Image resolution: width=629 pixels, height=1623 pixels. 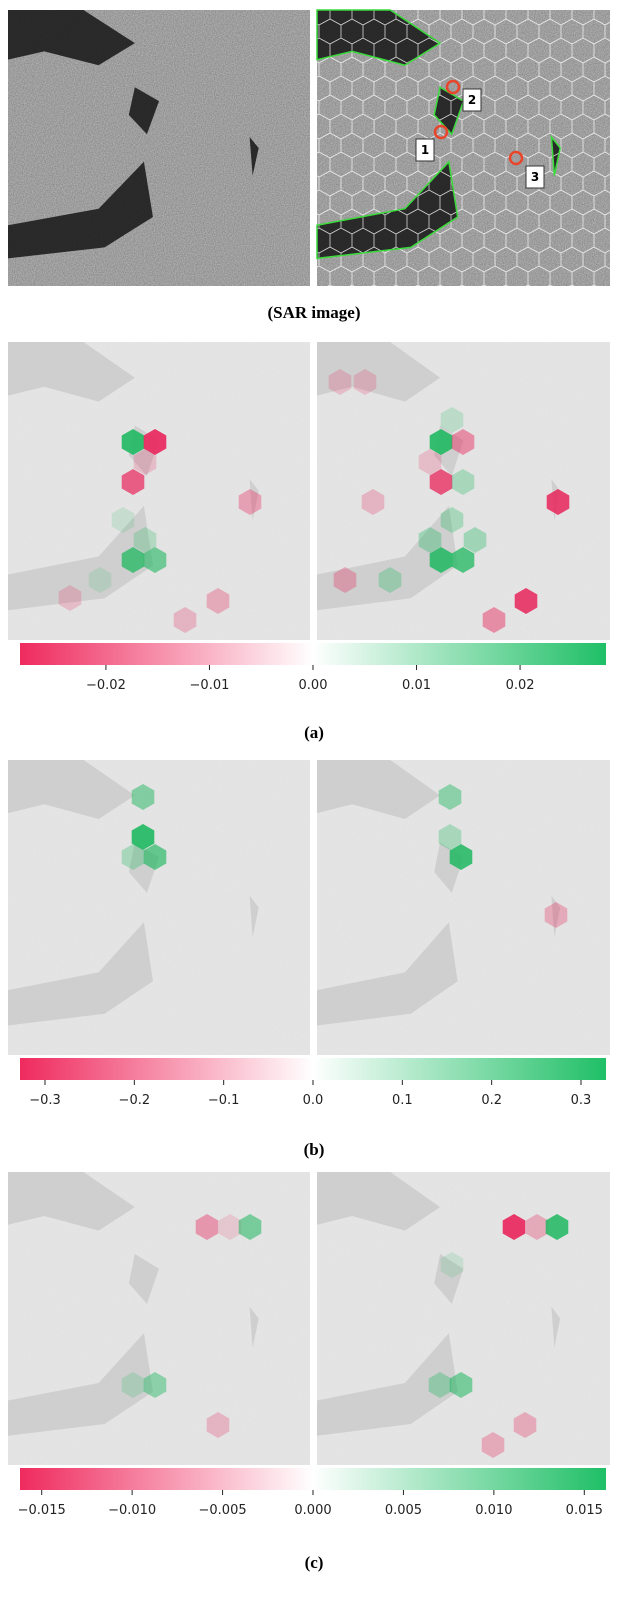 I want to click on tick-label: 0.3, so click(x=581, y=1100).